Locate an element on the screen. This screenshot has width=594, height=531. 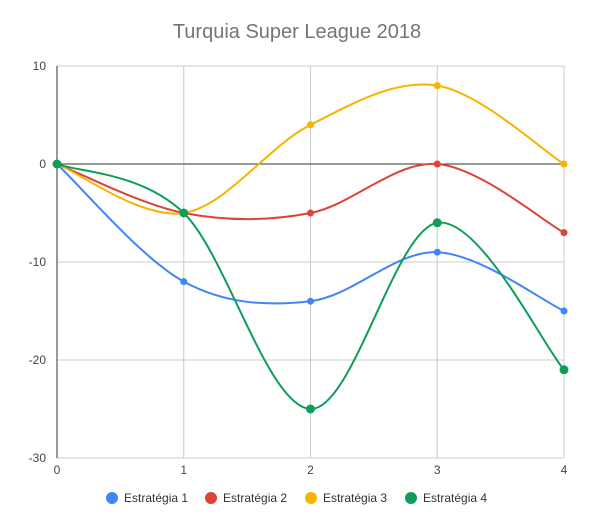
legend-label: Estratégia 4 is located at coordinates (455, 498).